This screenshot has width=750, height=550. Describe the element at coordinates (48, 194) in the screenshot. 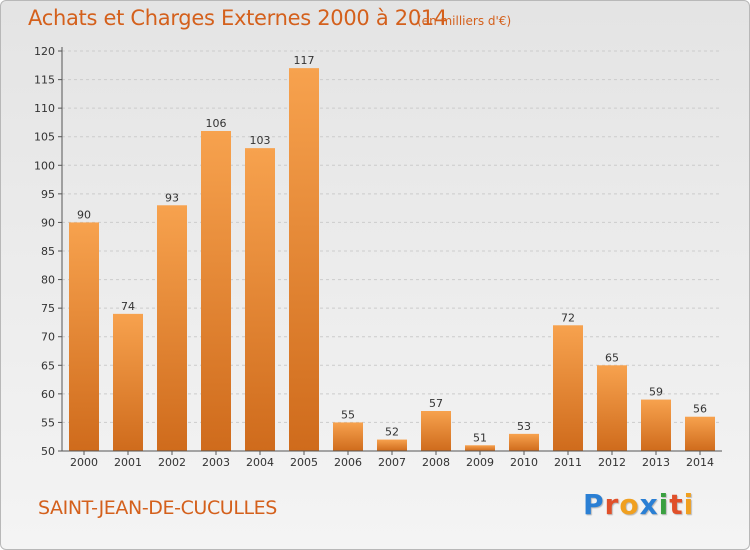

I see `y-tick-label: 95` at that location.